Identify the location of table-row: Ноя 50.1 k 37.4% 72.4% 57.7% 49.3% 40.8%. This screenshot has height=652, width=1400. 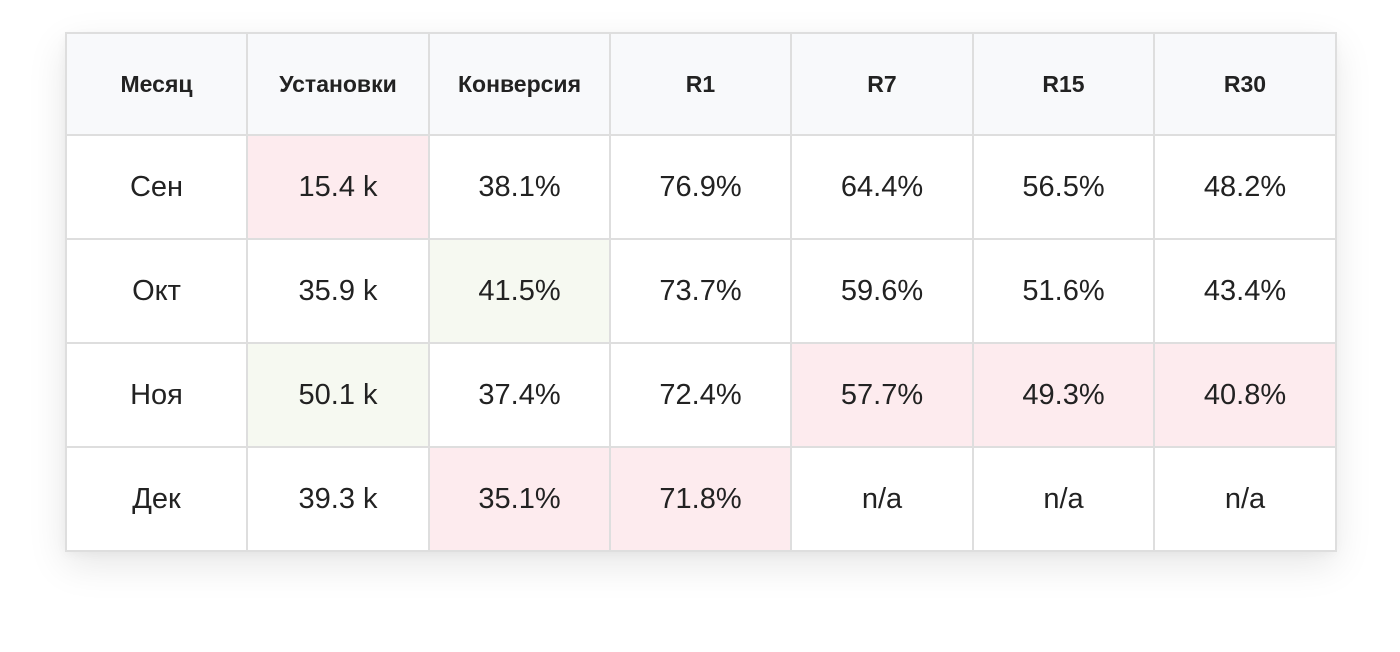
(701, 395).